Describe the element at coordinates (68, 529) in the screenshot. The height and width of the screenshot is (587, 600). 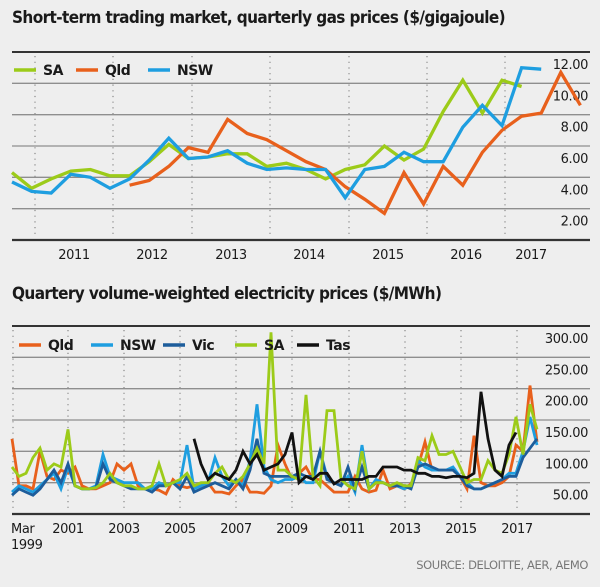
I see `x-tick-label: 2001` at that location.